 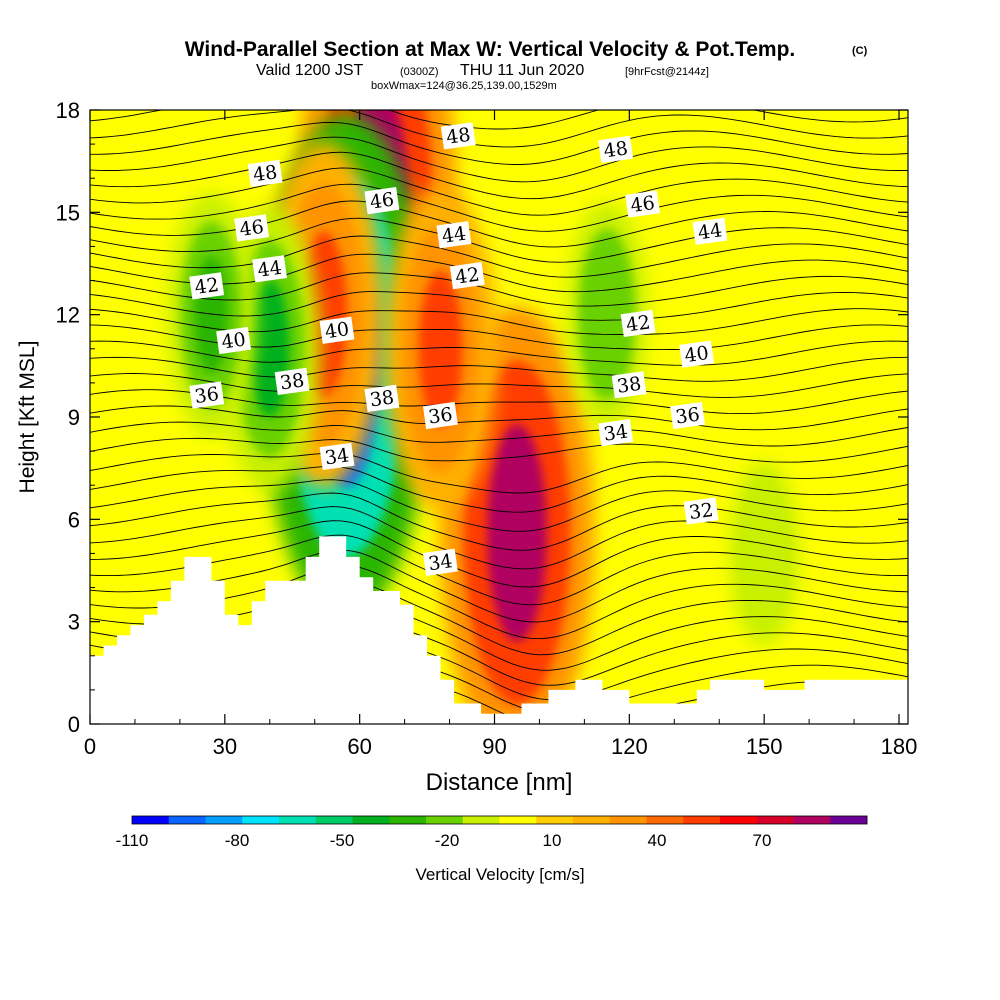 I want to click on y-tick-label: 9, so click(x=74, y=417).